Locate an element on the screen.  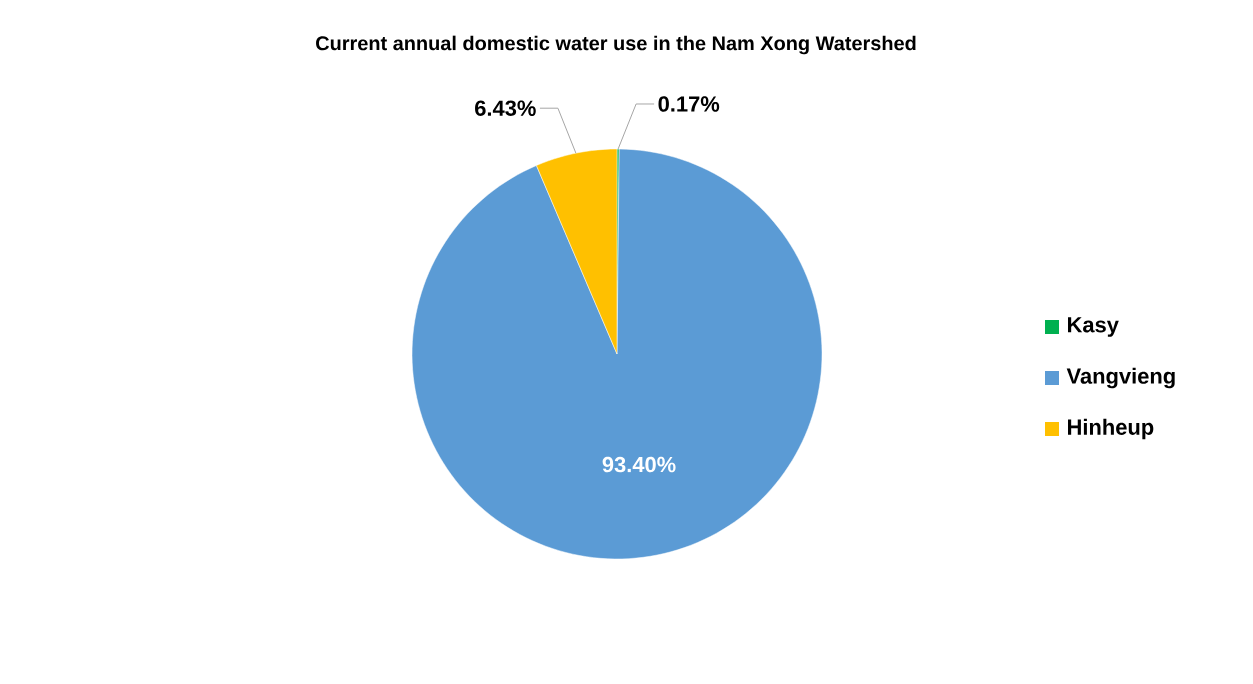
data-label: 93.40% is located at coordinates (639, 464).